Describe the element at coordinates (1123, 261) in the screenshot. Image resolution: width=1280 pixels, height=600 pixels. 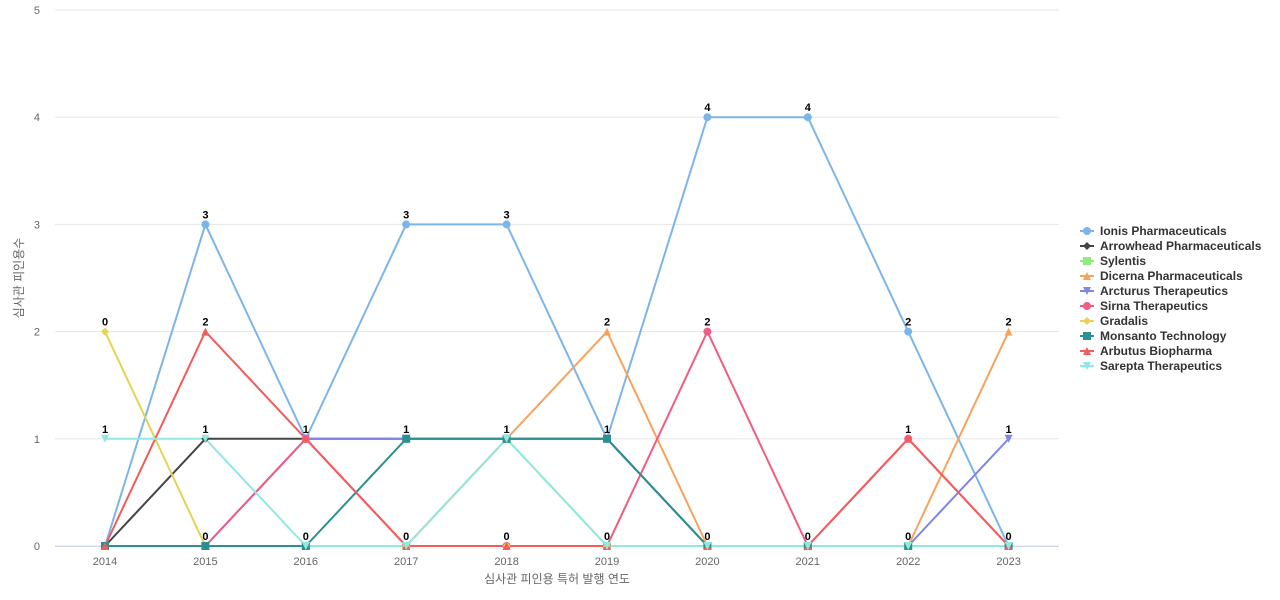
I see `legend-label: Sylentis` at that location.